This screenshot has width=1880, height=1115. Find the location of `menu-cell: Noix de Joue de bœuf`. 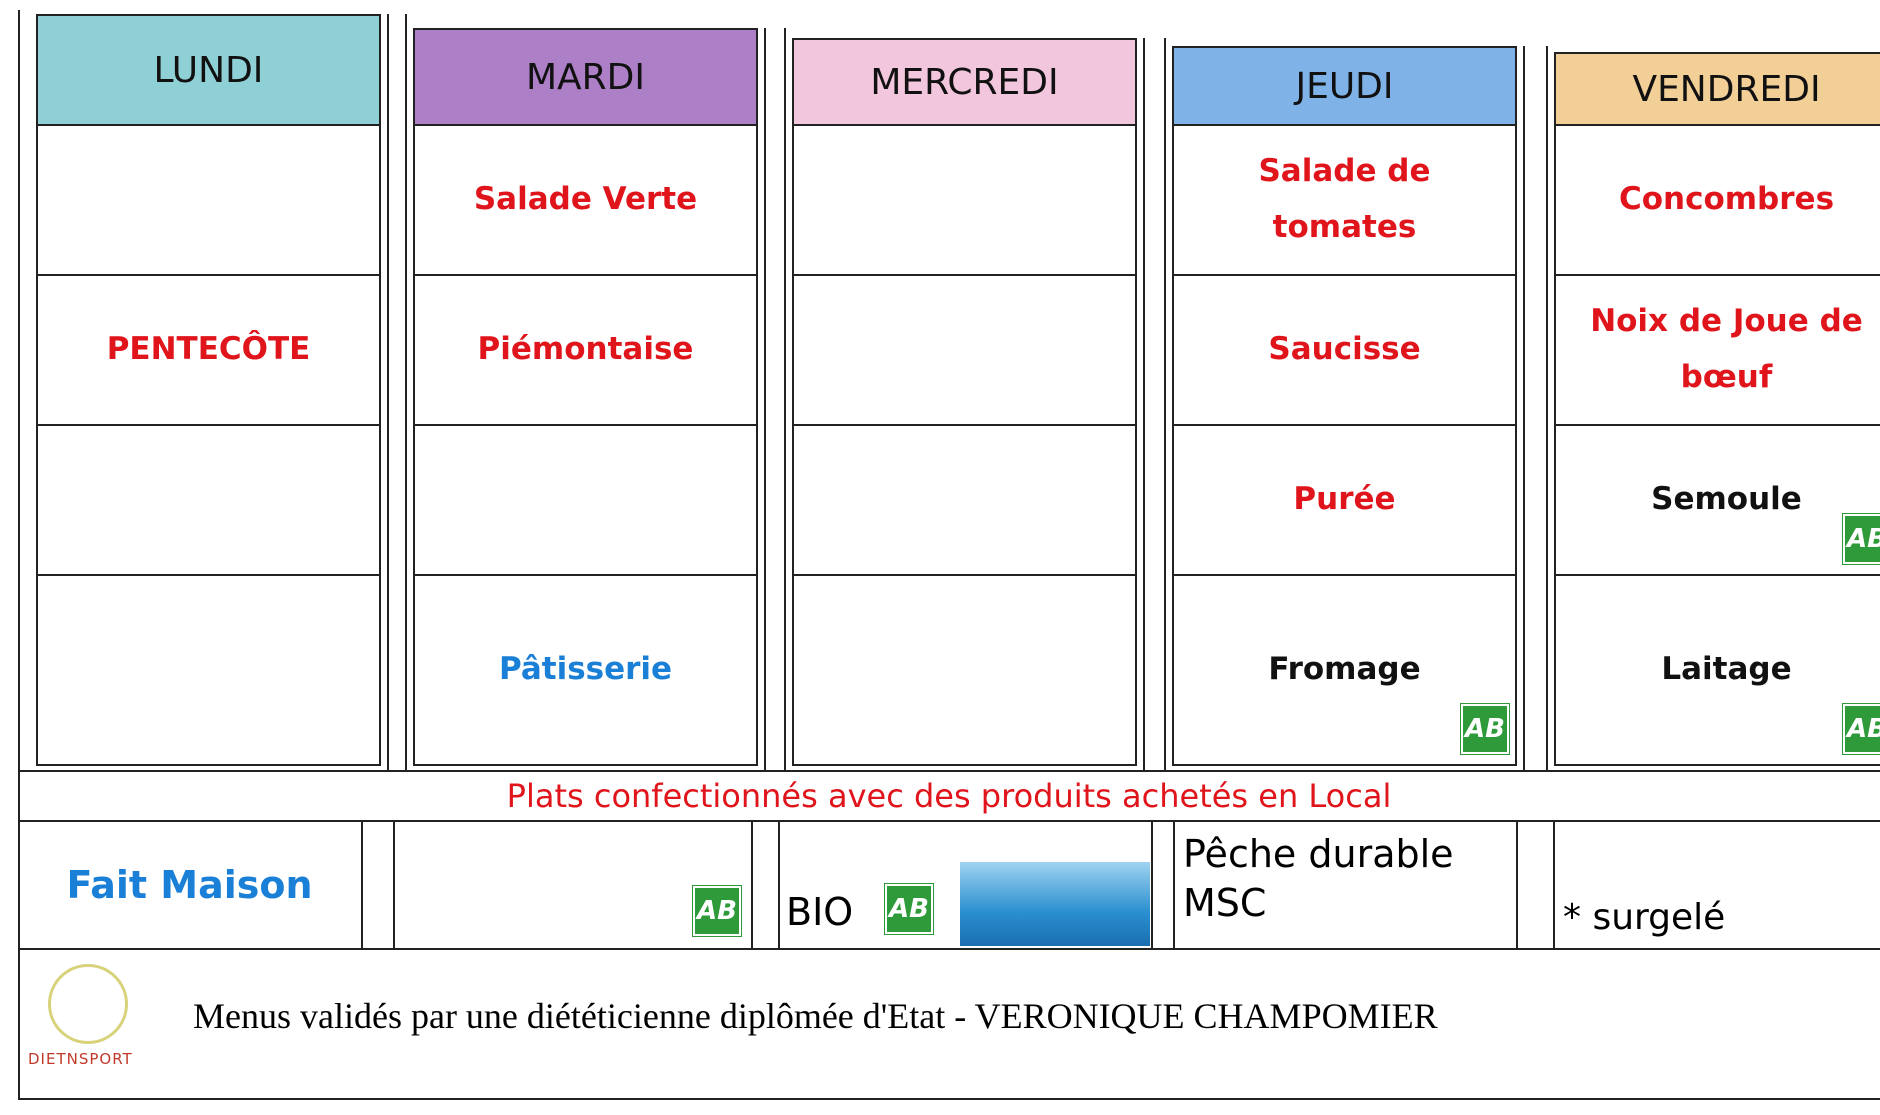

menu-cell: Noix de Joue de bœuf is located at coordinates (1717, 351).